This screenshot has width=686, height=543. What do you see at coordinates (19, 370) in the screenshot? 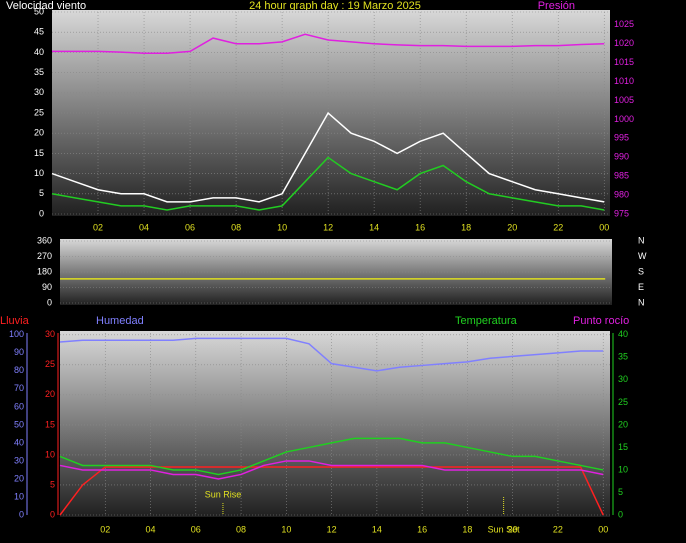
I see `y3-tick-label: 80` at bounding box center [19, 370].